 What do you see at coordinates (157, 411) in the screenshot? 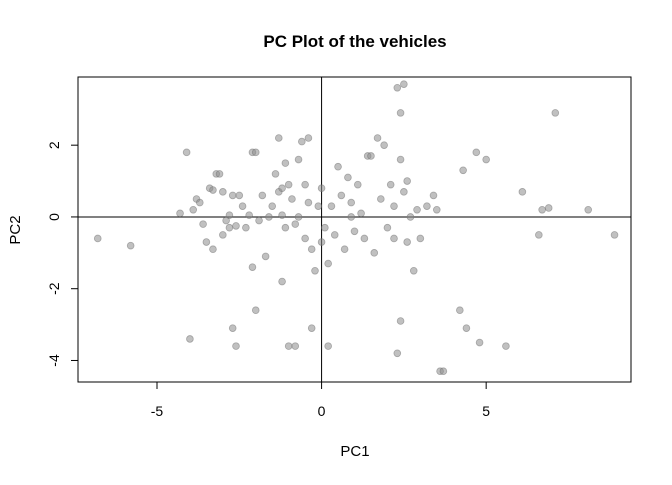
I see `x-tick-label: -5` at bounding box center [157, 411].